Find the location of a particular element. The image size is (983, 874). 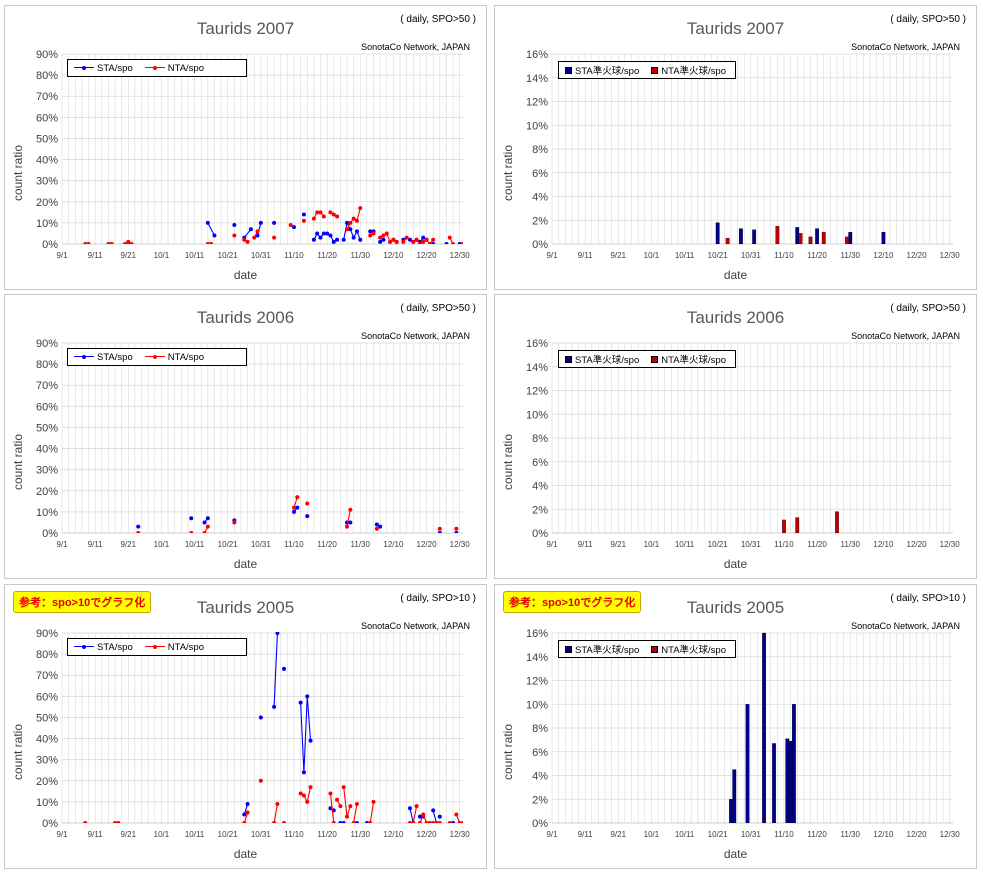

x-tick-label: 11/30 is located at coordinates (851, 255).